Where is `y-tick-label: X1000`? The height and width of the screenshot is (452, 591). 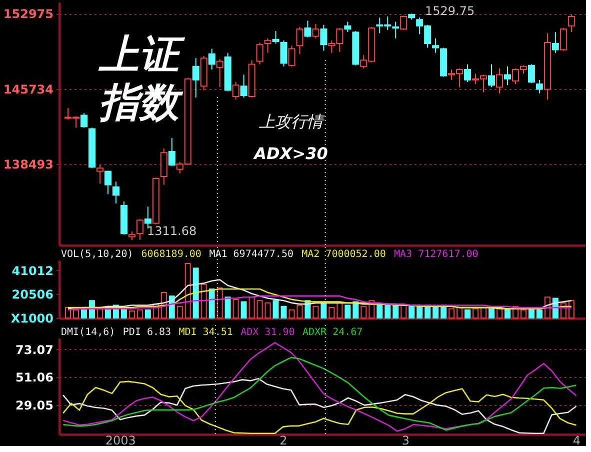 y-tick-label: X1000 is located at coordinates (32, 319).